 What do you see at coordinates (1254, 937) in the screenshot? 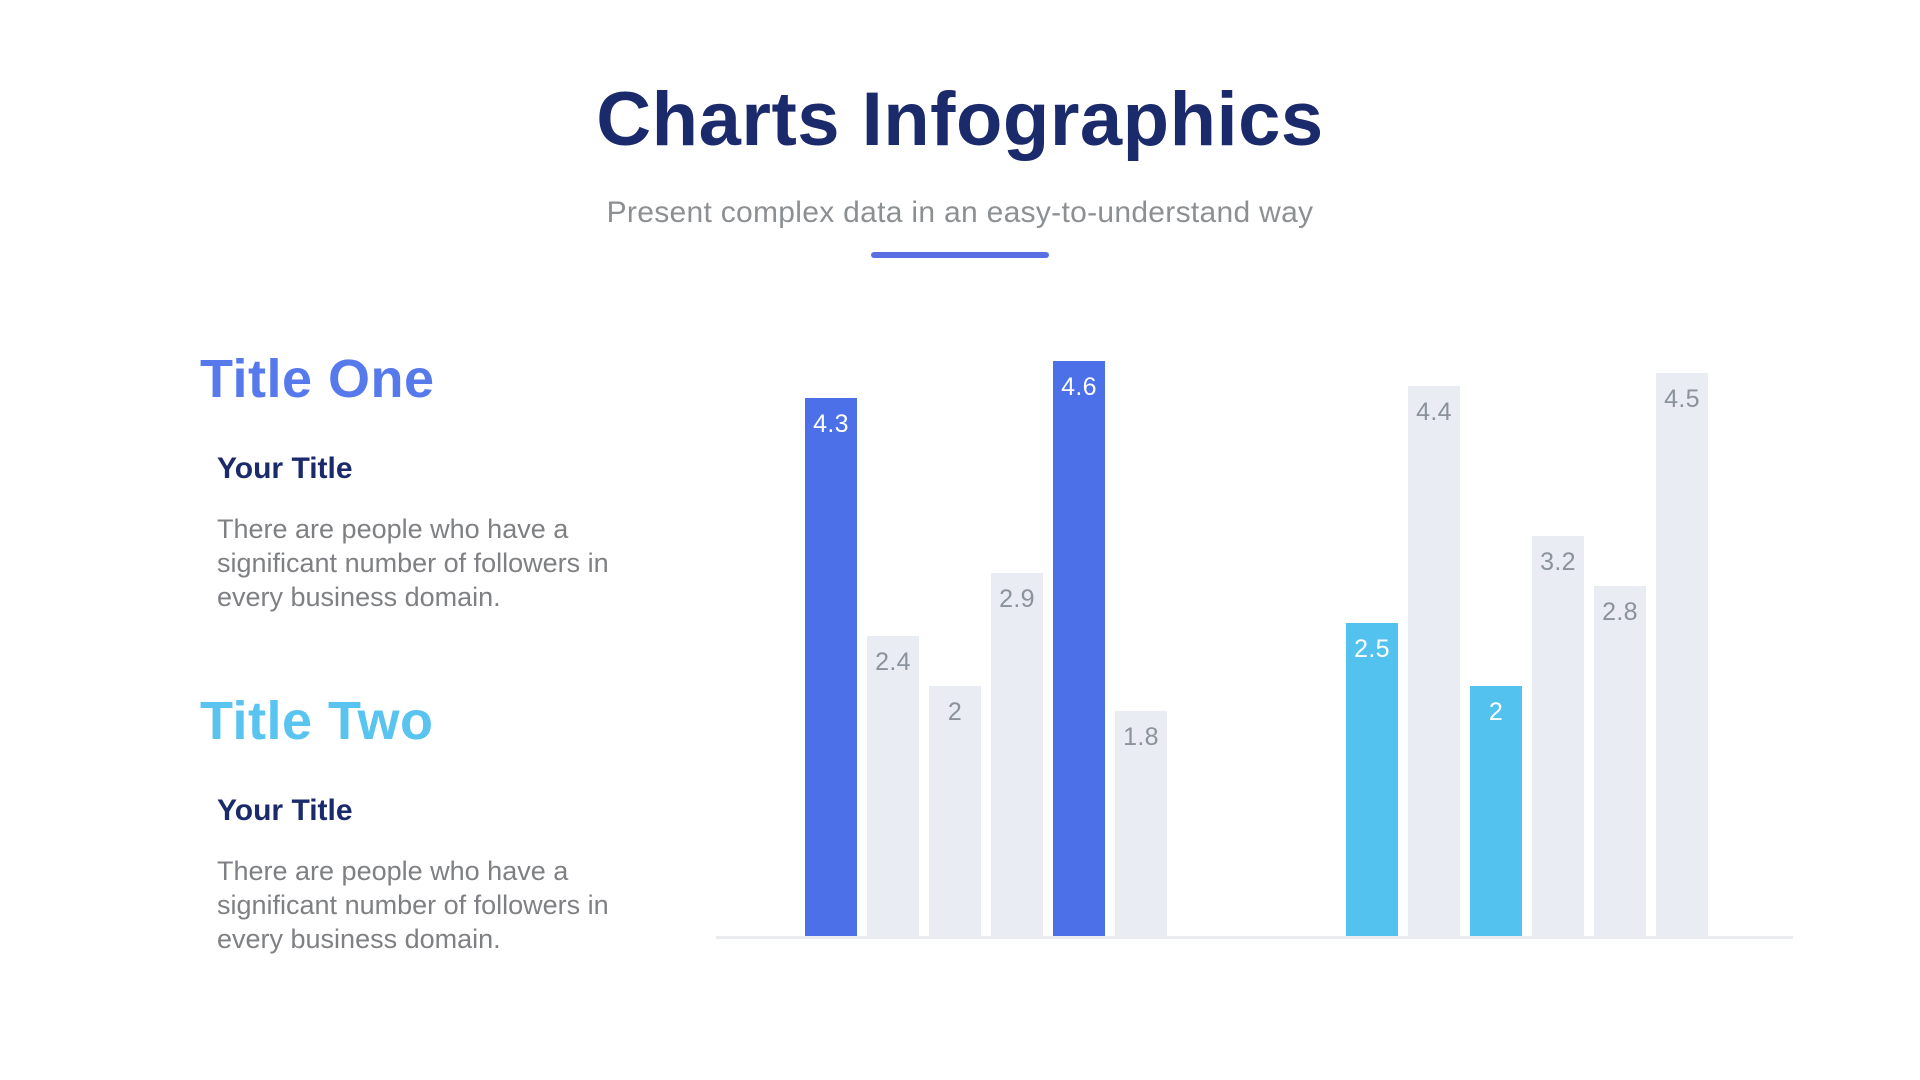
I see `x-axis-line` at bounding box center [1254, 937].